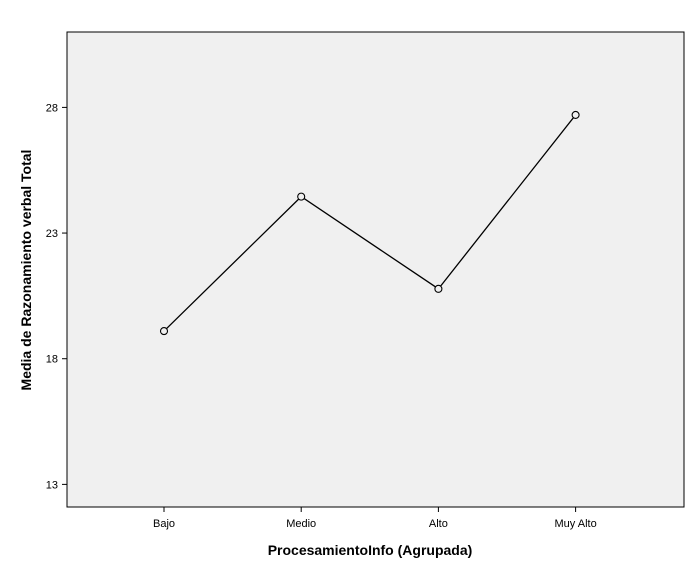  Describe the element at coordinates (52, 234) in the screenshot. I see `y-tick-label: 23` at that location.